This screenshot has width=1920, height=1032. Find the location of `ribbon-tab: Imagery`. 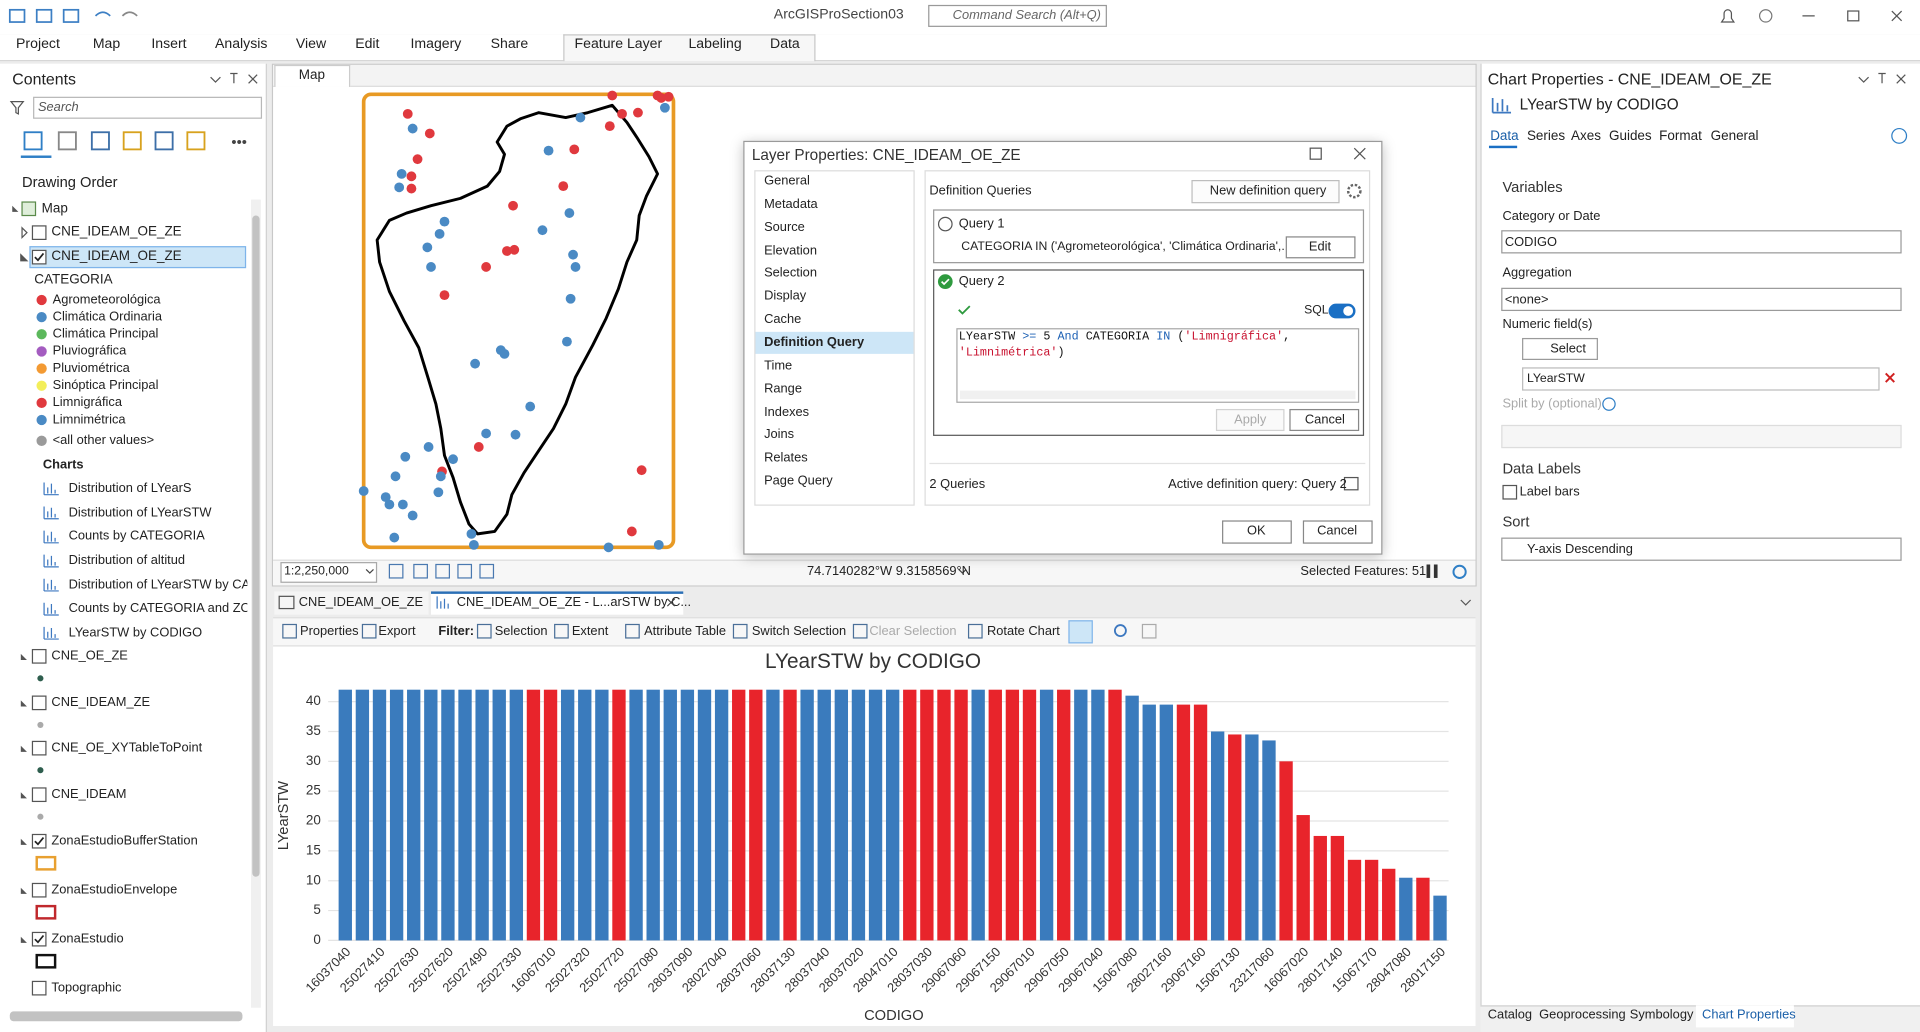

ribbon-tab: Imagery is located at coordinates (436, 44).